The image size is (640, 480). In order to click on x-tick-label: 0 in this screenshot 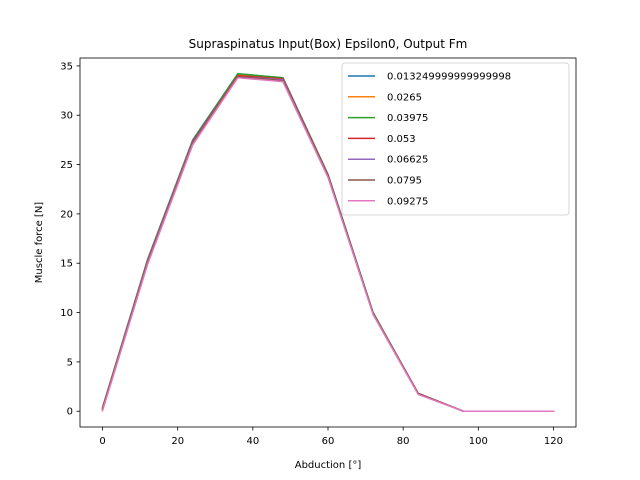, I will do `click(102, 441)`.